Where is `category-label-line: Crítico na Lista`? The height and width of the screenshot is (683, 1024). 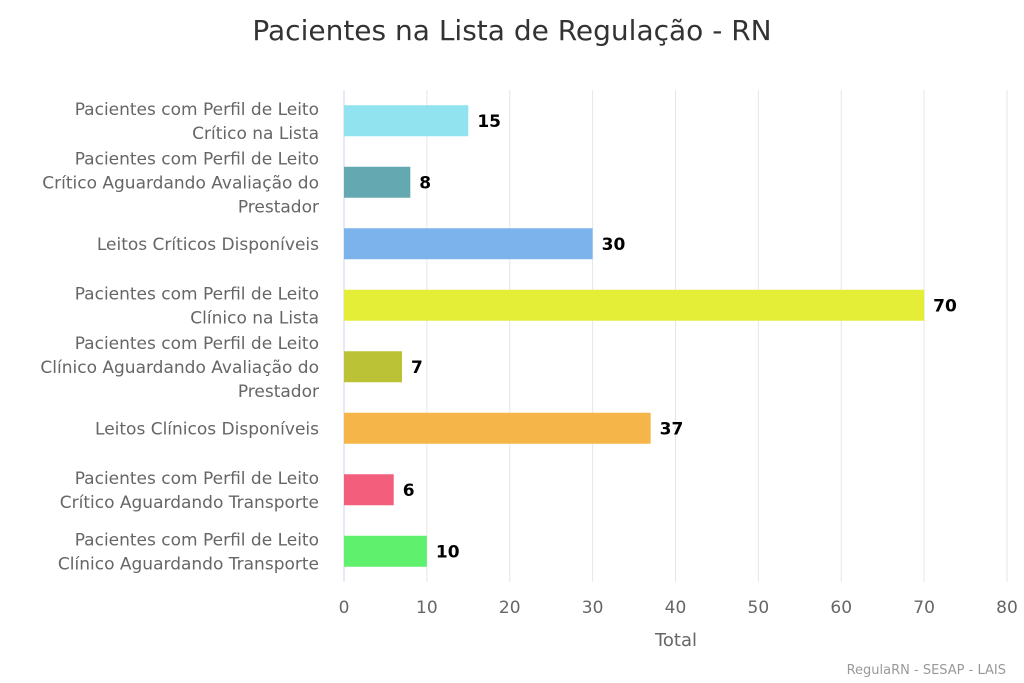
category-label-line: Crítico na Lista is located at coordinates (255, 134).